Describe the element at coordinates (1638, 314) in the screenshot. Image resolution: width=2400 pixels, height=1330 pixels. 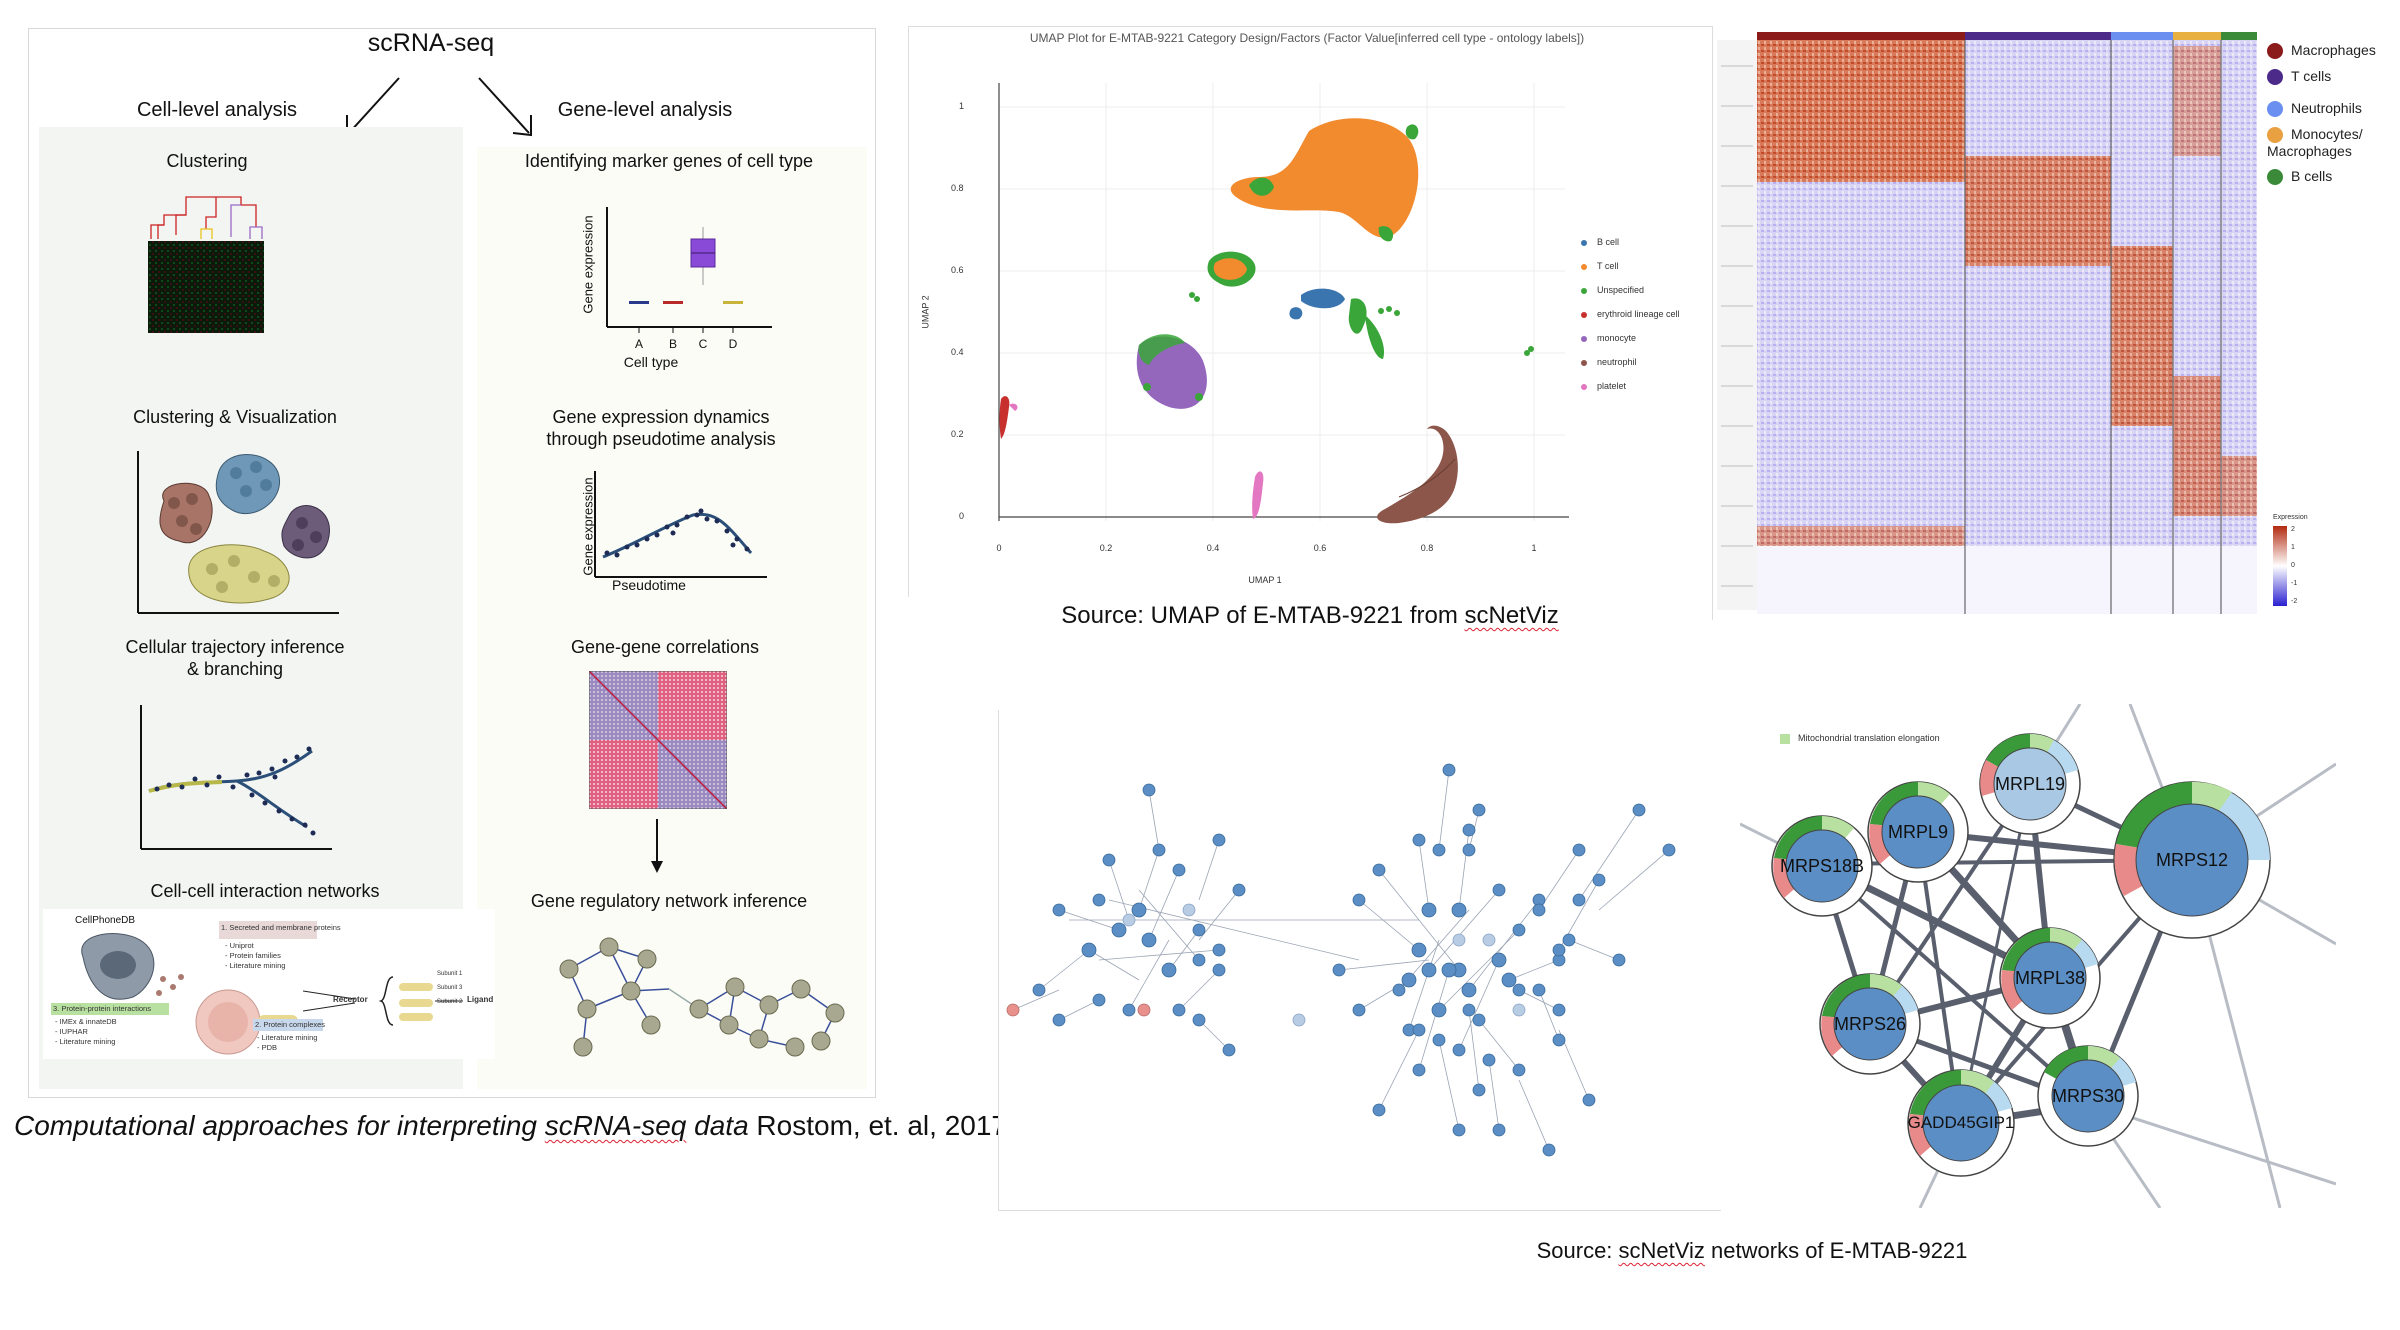
I see `legend-label: erythroid lineage cell` at that location.